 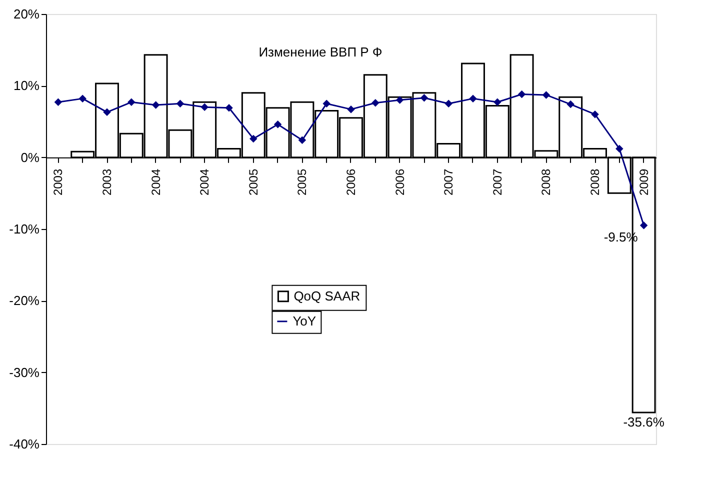 I want to click on y-tick-label: 20%, so click(x=26, y=14).